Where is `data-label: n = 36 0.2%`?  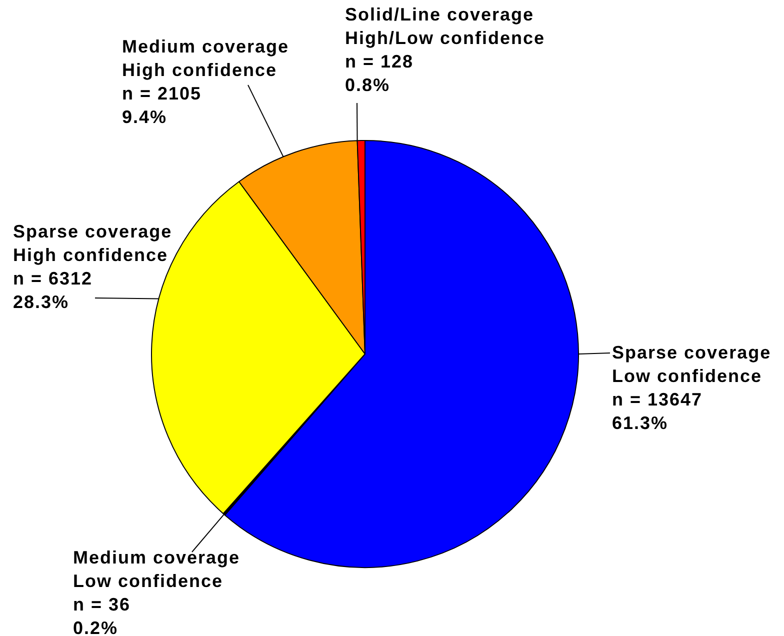
data-label: n = 36 0.2% is located at coordinates (102, 615).